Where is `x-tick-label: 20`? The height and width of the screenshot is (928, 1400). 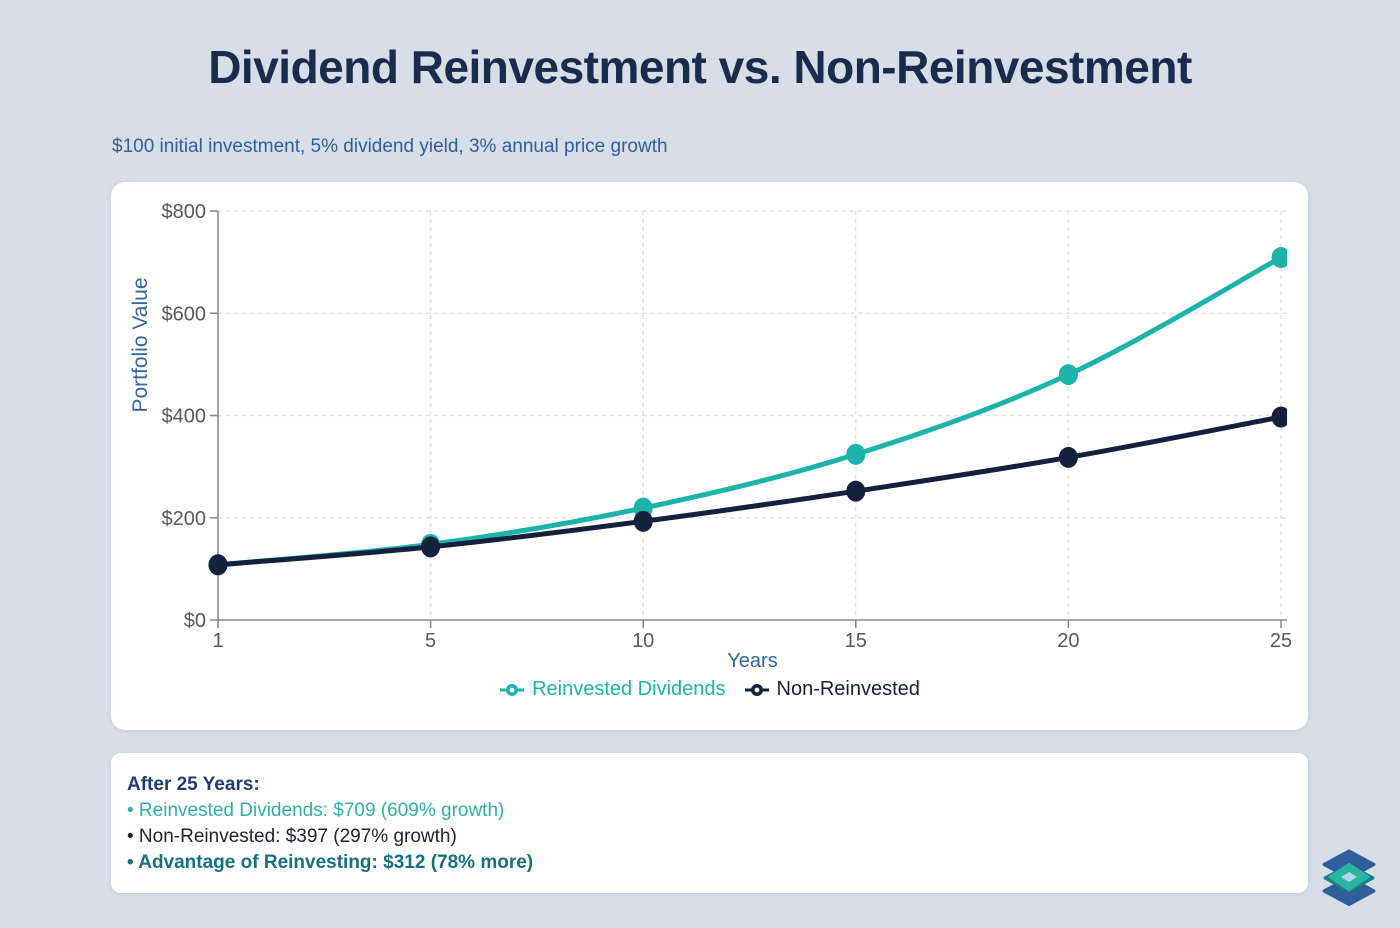
x-tick-label: 20 is located at coordinates (1068, 641).